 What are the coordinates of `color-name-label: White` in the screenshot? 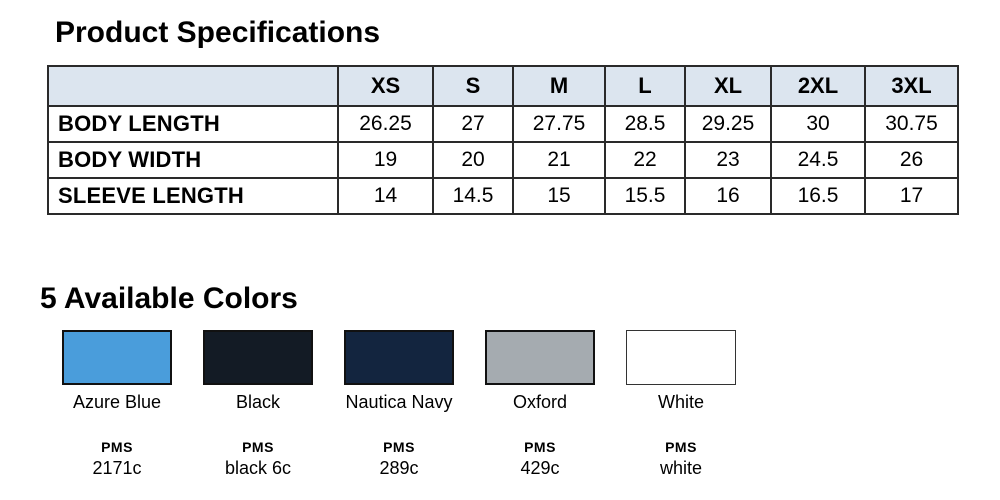 It's located at (680, 402).